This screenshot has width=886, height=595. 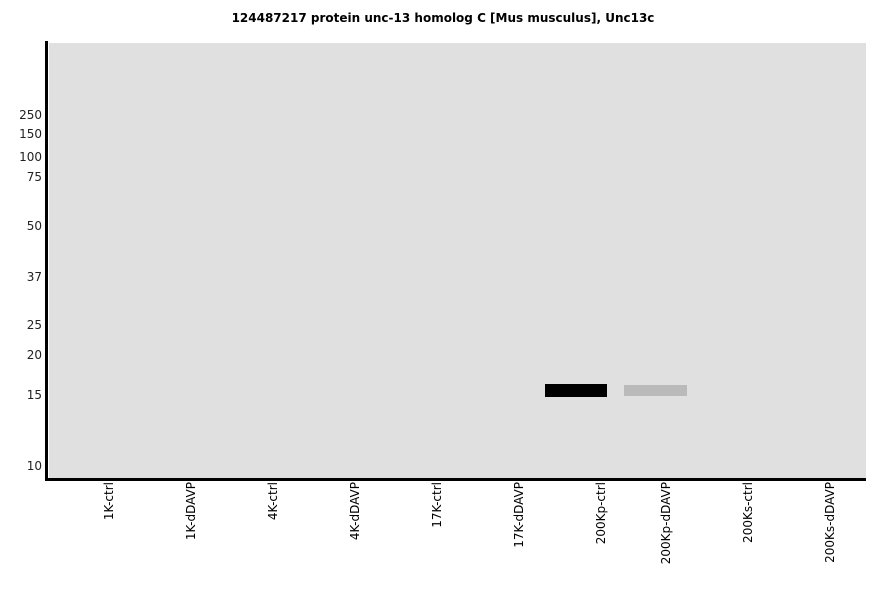 I want to click on x-axis-tick-label: 1K-ctrl, so click(x=109, y=501).